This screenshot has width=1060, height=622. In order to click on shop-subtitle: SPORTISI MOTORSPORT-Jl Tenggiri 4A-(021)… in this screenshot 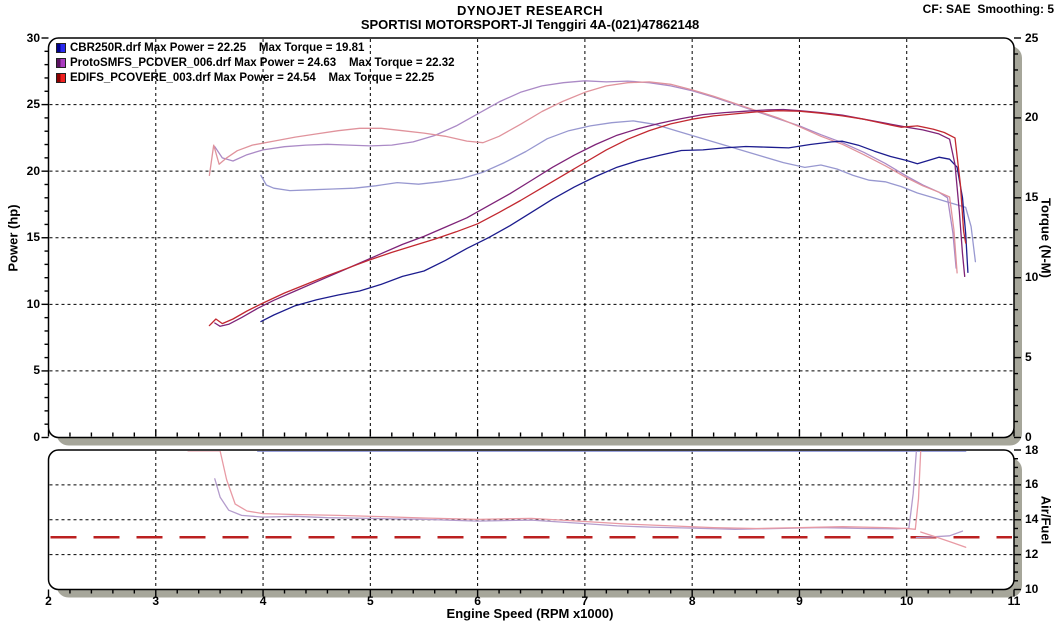, I will do `click(530, 24)`.